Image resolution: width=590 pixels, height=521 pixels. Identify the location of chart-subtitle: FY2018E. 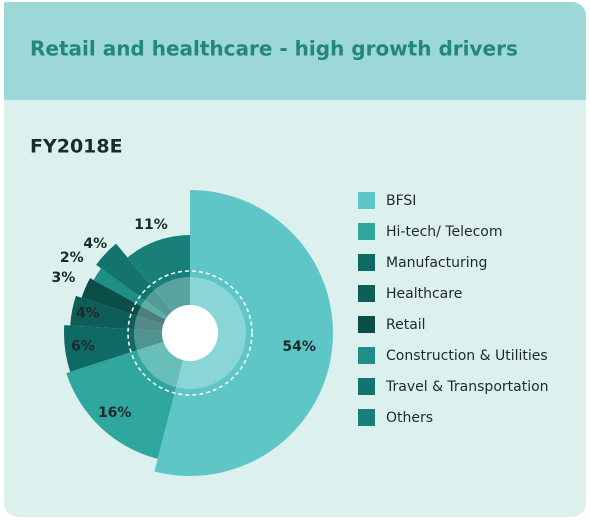
(76, 147).